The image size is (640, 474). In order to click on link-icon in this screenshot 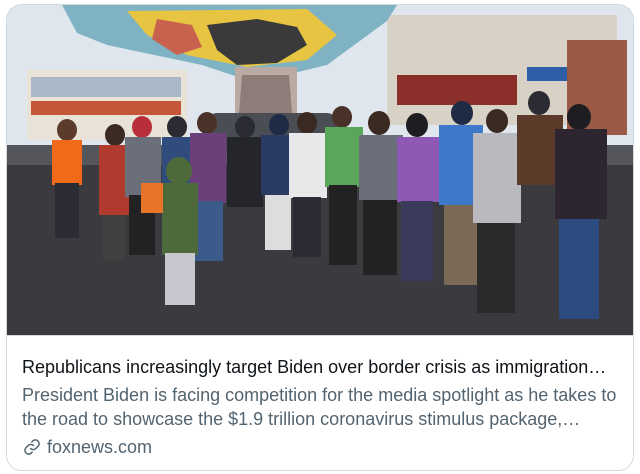, I will do `click(32, 447)`.